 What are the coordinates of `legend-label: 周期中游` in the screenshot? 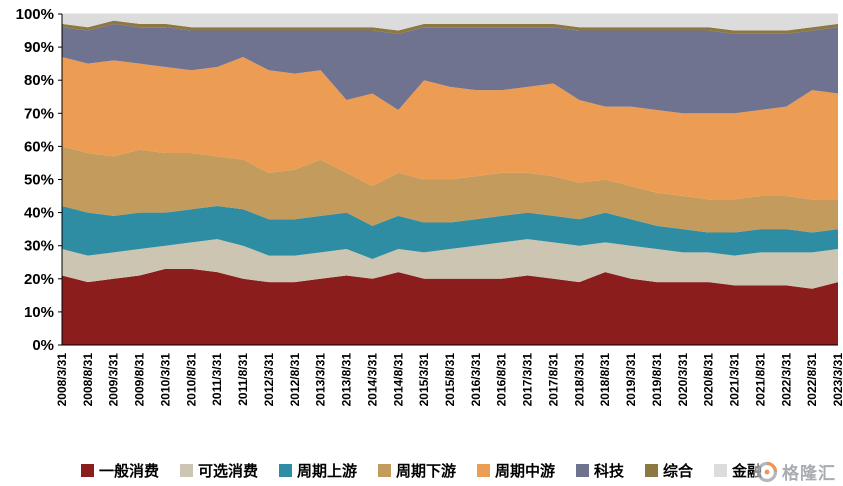 It's located at (525, 471).